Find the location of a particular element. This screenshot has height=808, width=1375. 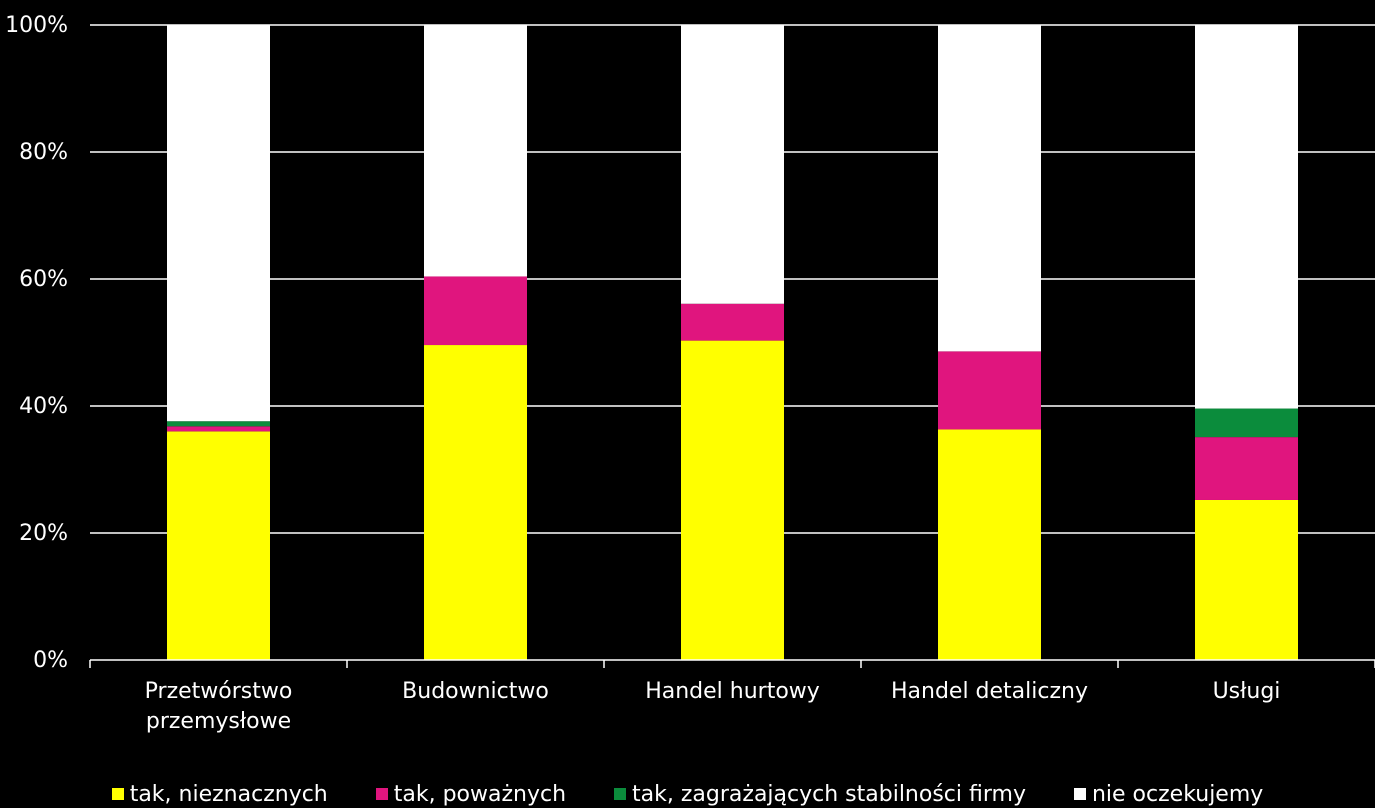

y-tick-label: 20% is located at coordinates (43, 533).